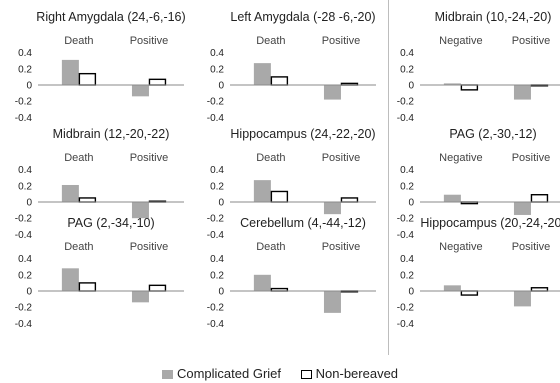  Describe the element at coordinates (229, 373) in the screenshot. I see `legend-label-complicated-grief: Complicated Grief` at that location.